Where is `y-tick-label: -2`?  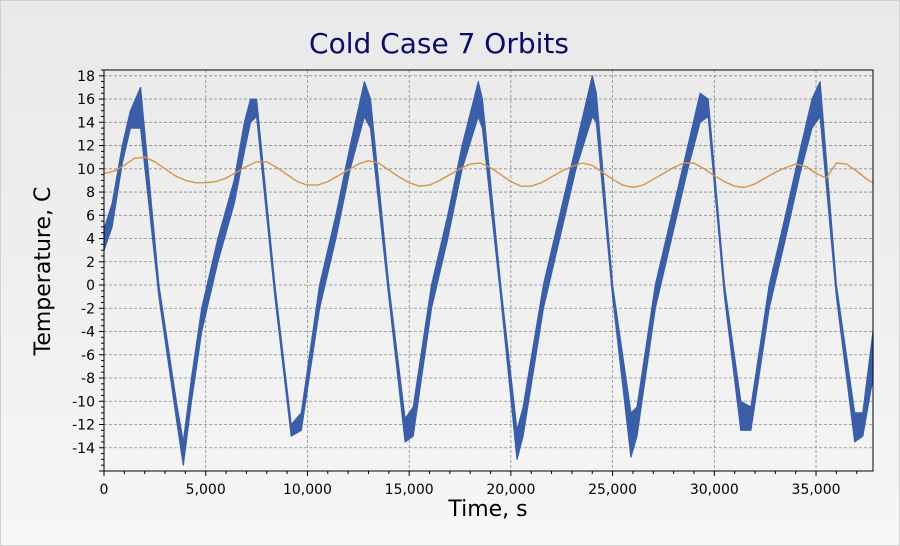
y-tick-label: -2 is located at coordinates (88, 309).